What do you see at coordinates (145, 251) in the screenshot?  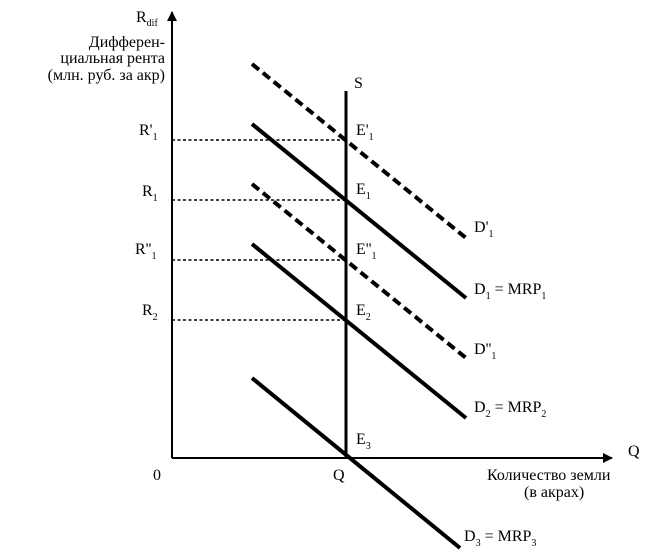 I see `rent-label-r1-double: R''1` at bounding box center [145, 251].